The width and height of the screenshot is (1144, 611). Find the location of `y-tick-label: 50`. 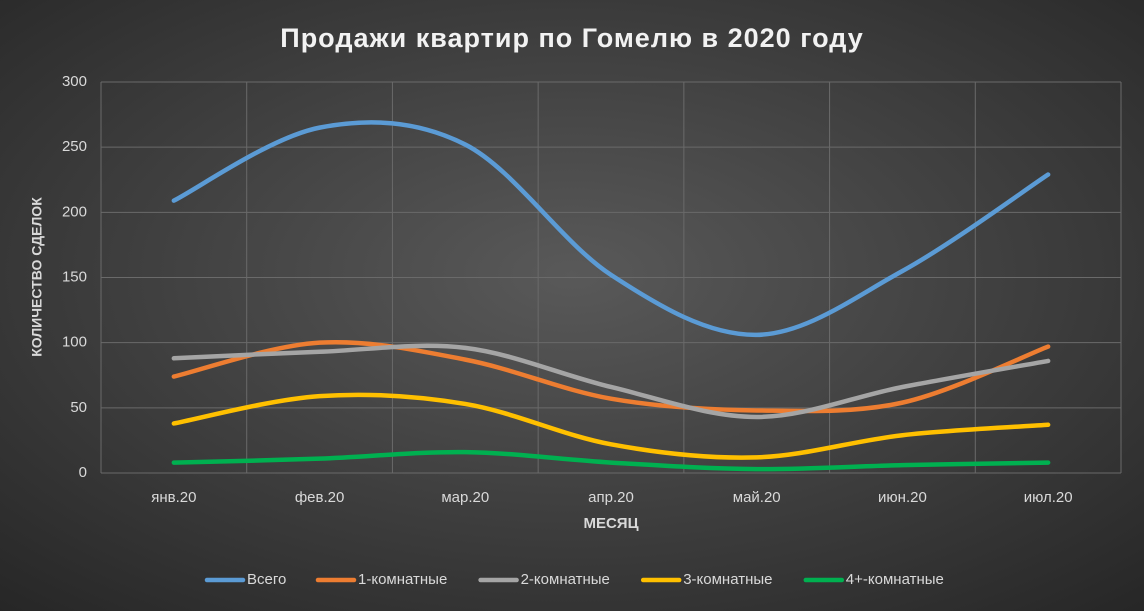

y-tick-label: 50 is located at coordinates (78, 407).